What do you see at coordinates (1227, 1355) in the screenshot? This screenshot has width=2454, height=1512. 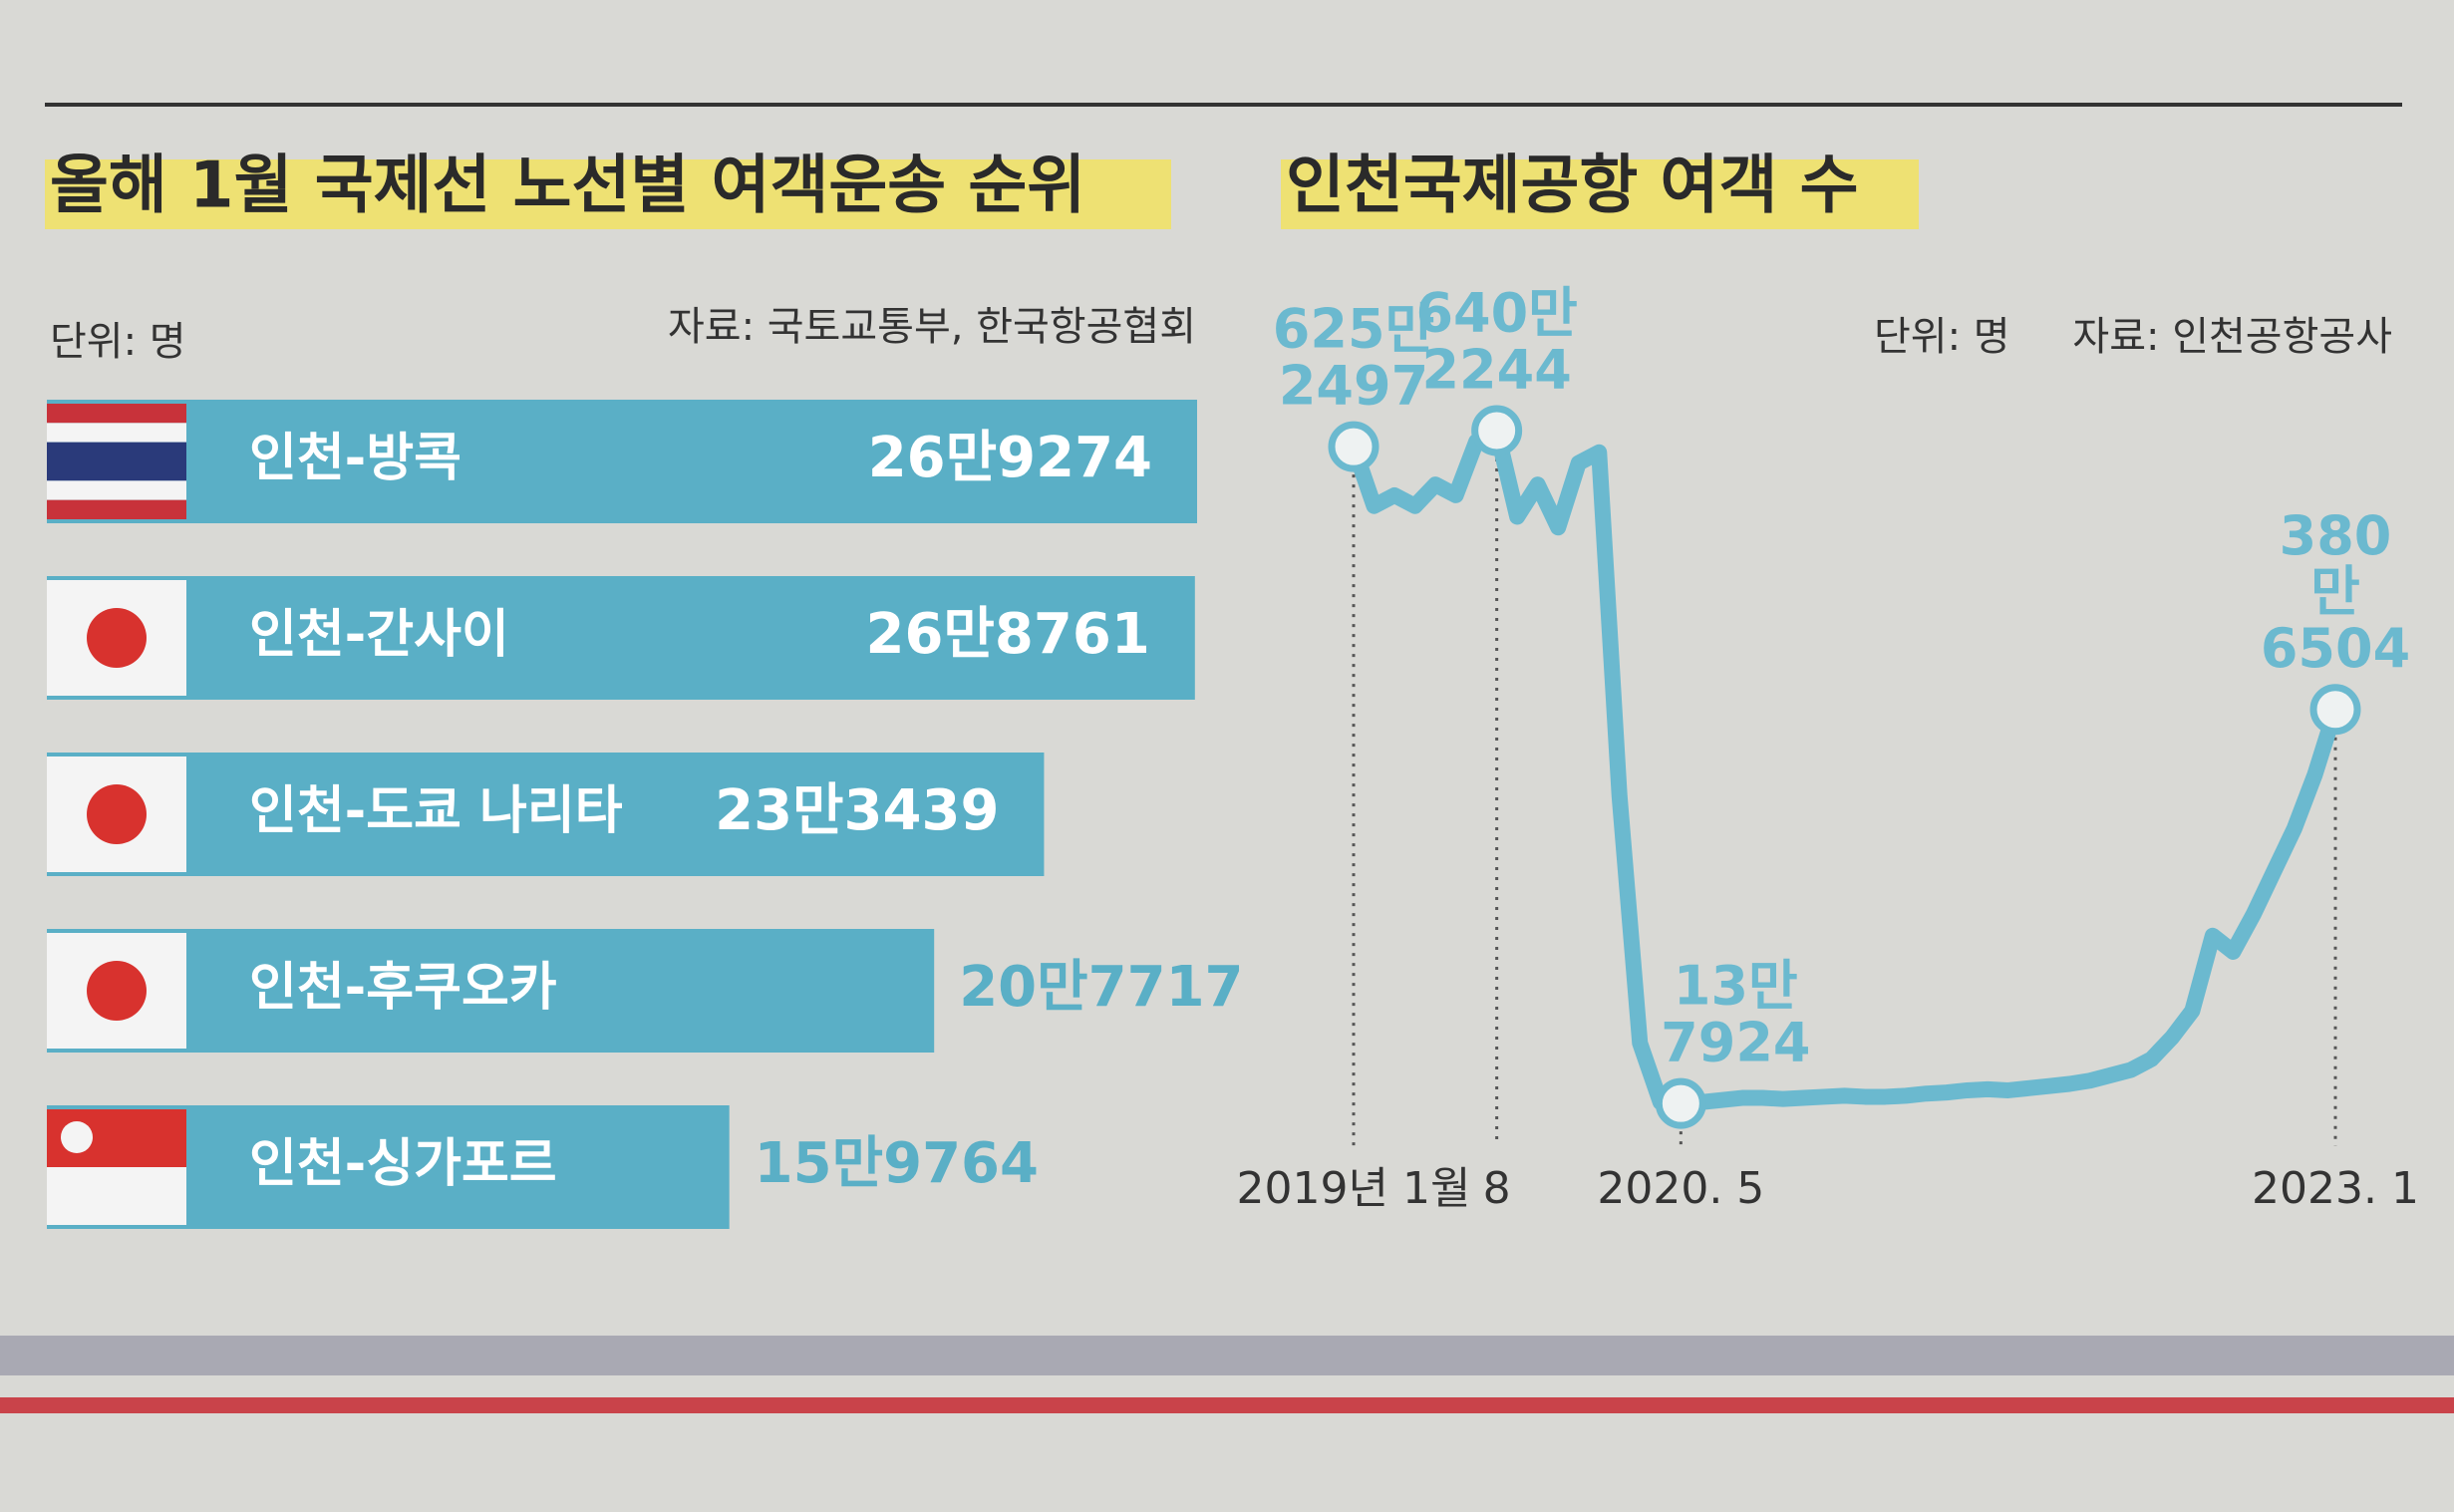 I see `bottom-band` at bounding box center [1227, 1355].